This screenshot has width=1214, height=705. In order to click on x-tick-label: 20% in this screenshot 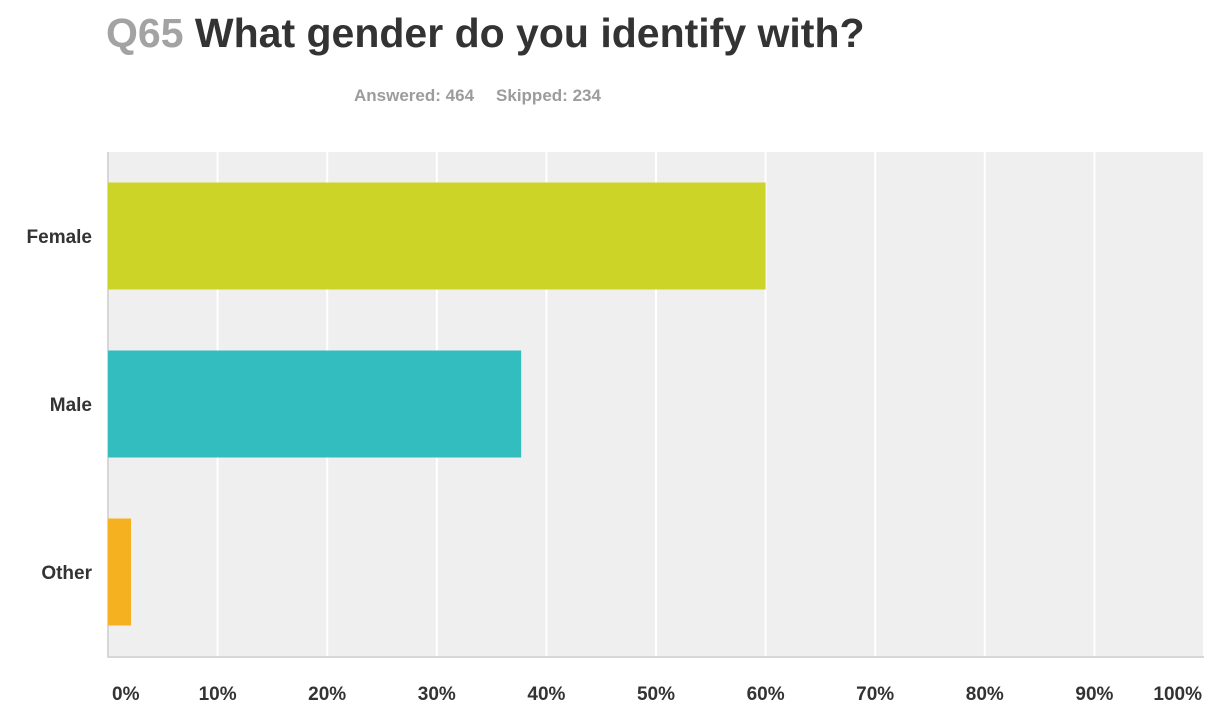, I will do `click(327, 694)`.